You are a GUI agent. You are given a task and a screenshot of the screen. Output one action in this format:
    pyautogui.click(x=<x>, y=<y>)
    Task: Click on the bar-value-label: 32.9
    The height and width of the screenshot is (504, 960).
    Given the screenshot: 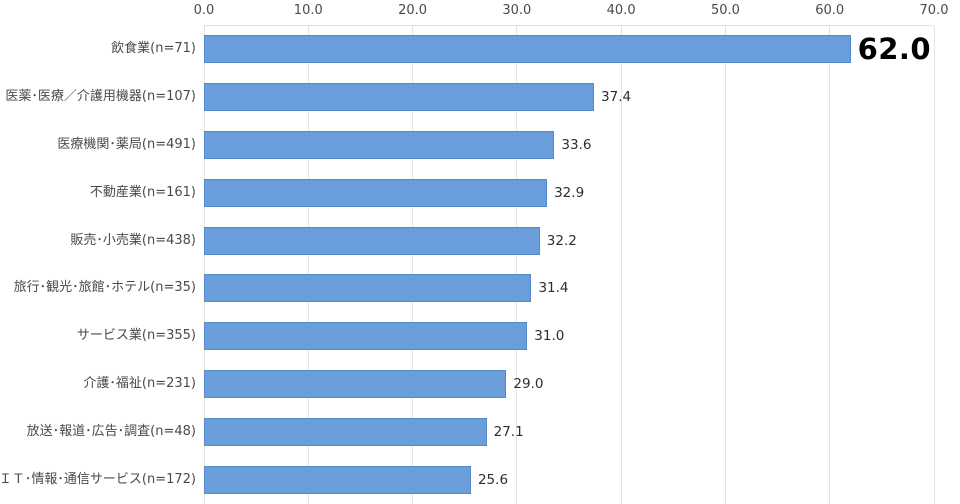 What is the action you would take?
    pyautogui.click(x=569, y=192)
    